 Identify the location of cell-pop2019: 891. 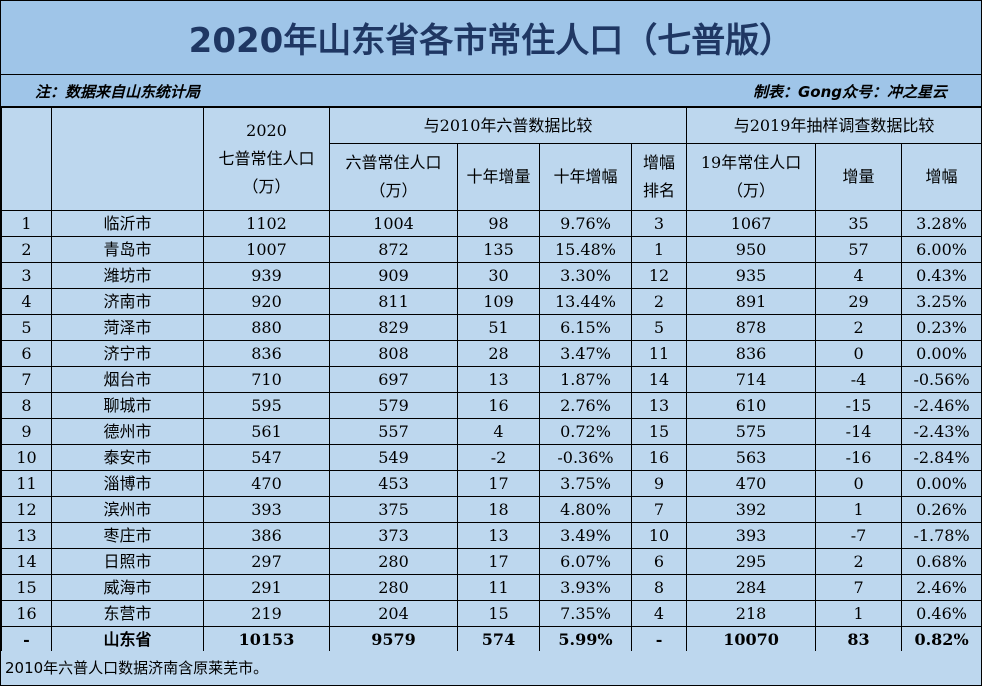
(751, 301).